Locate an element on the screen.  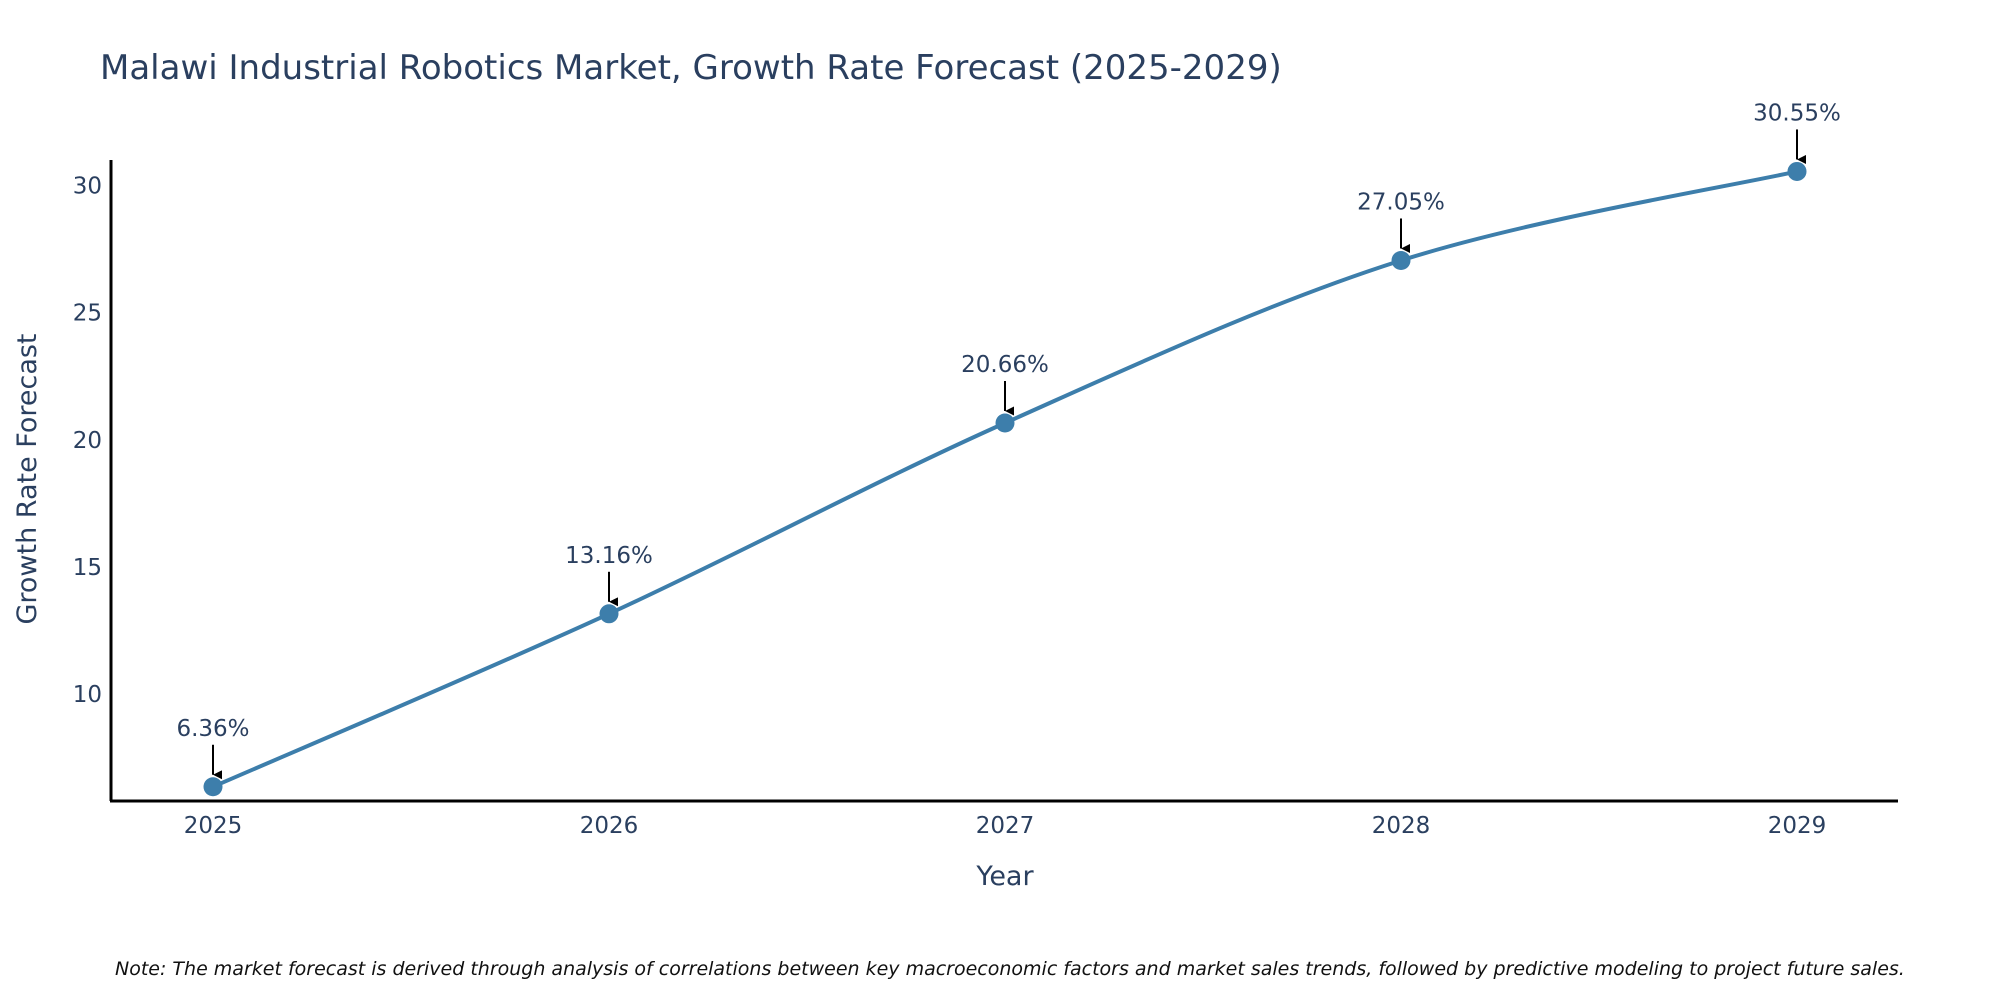
data-label: 6.36% is located at coordinates (212, 729).